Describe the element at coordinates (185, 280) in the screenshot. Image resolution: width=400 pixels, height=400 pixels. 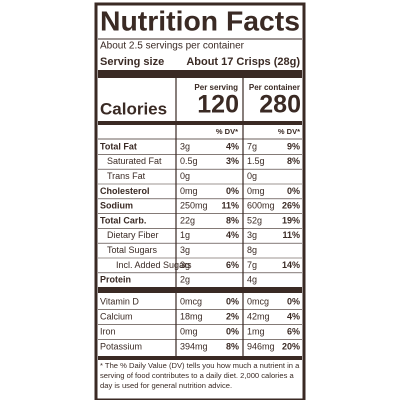
I see `amount-serving: 2g` at that location.